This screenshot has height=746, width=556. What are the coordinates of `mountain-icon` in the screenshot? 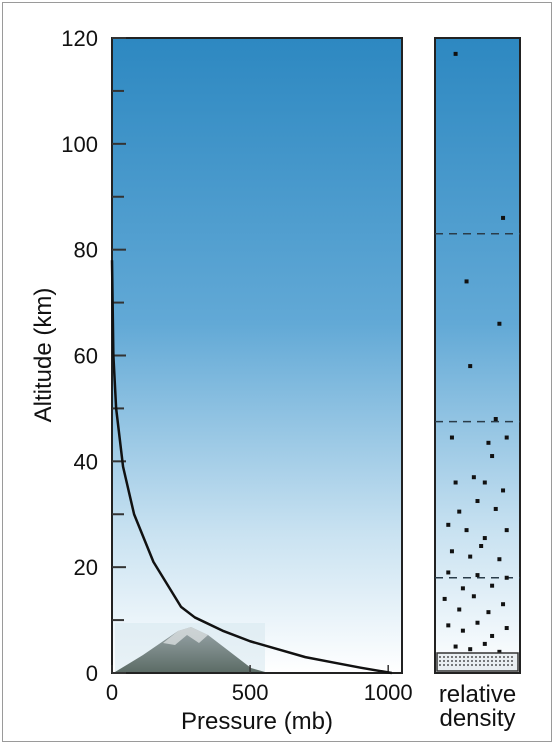 It's located at (190, 649).